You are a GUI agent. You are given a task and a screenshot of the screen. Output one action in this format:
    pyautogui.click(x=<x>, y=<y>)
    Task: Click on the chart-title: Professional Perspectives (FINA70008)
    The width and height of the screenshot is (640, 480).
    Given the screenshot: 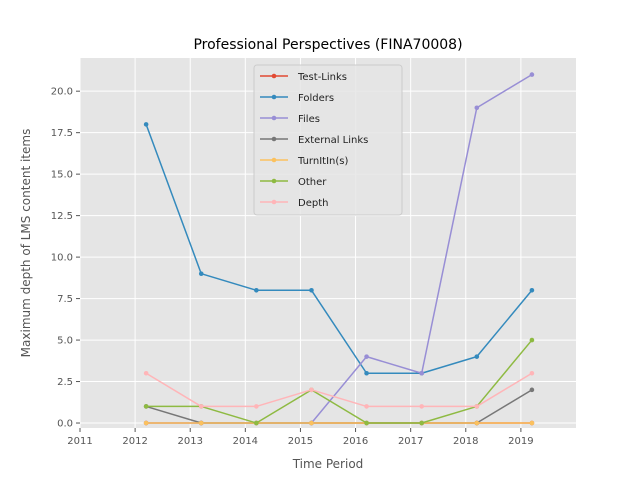 What is the action you would take?
    pyautogui.click(x=327, y=45)
    